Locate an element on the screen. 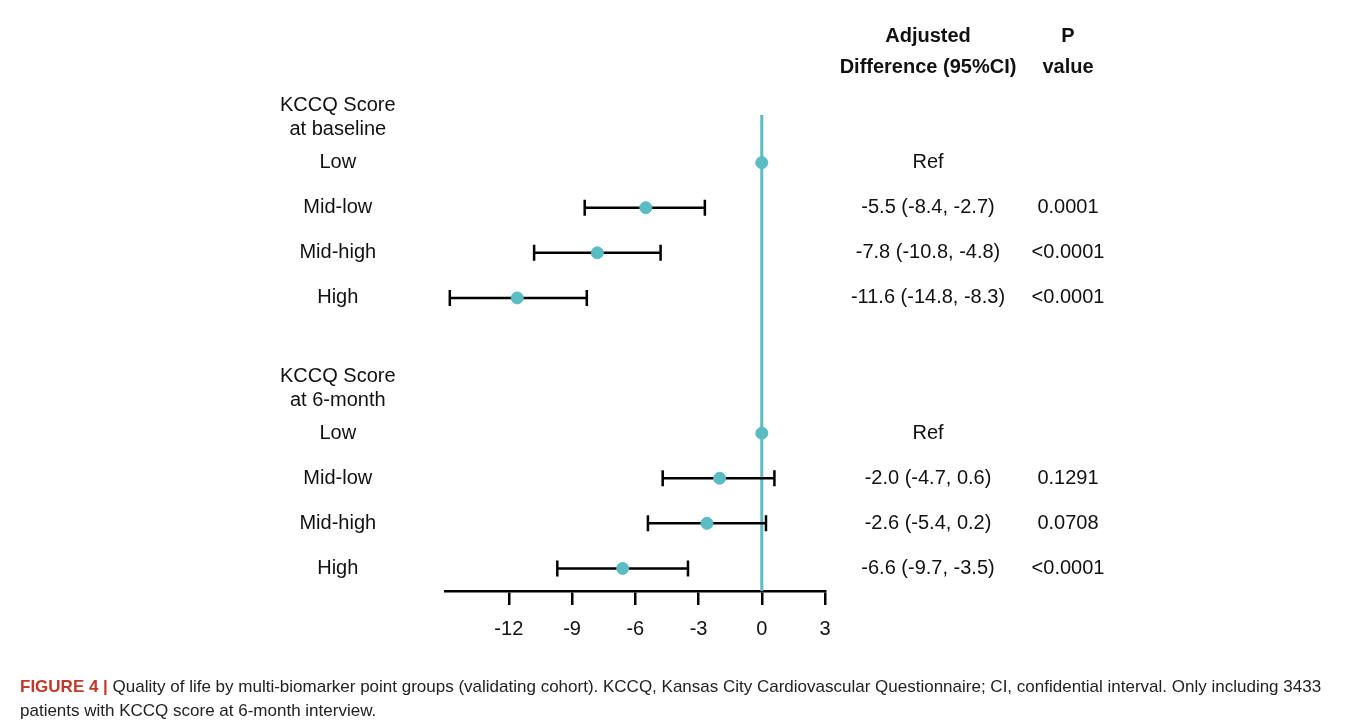 The image size is (1355, 724). caption: FIGURE 4 | Quality of life by multi-biomarker point groups (validating cohort). KCCQ, Kansas City Cardiovascular Questionnaire; CI, confidential interval. Only including 3433 patients with KCCQ score at 6-month interview. is located at coordinates (671, 699).